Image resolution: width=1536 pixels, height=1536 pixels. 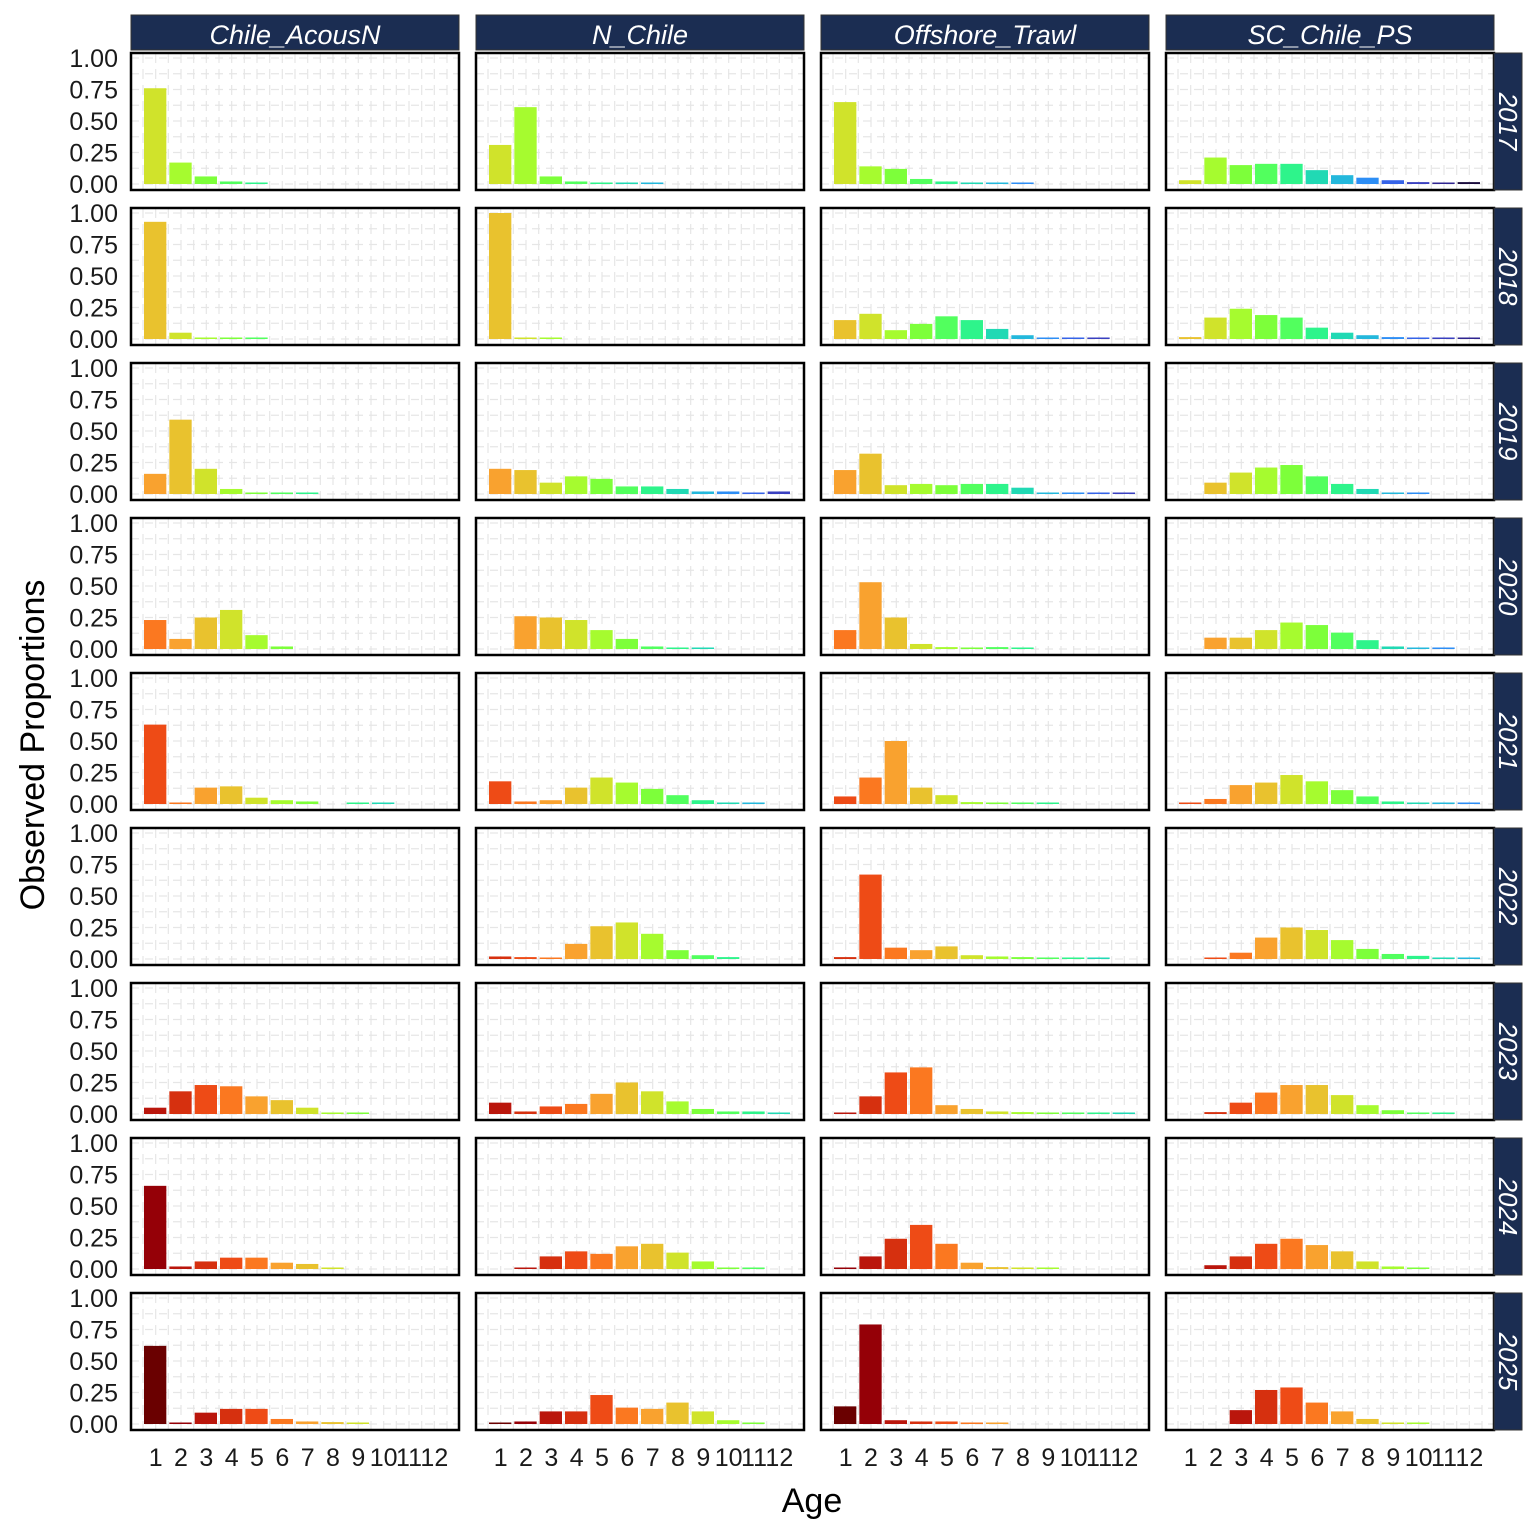 I want to click on strip-label: 2025, so click(x=1508, y=1361).